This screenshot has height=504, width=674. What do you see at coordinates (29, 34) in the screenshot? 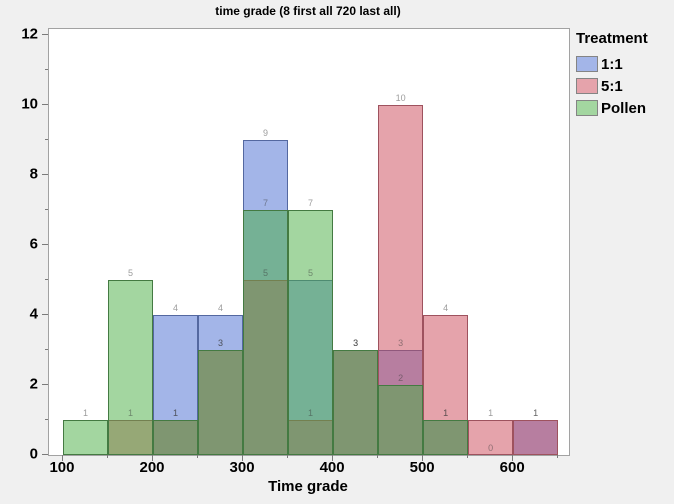
I see `y-tick-label: 12` at bounding box center [29, 34].